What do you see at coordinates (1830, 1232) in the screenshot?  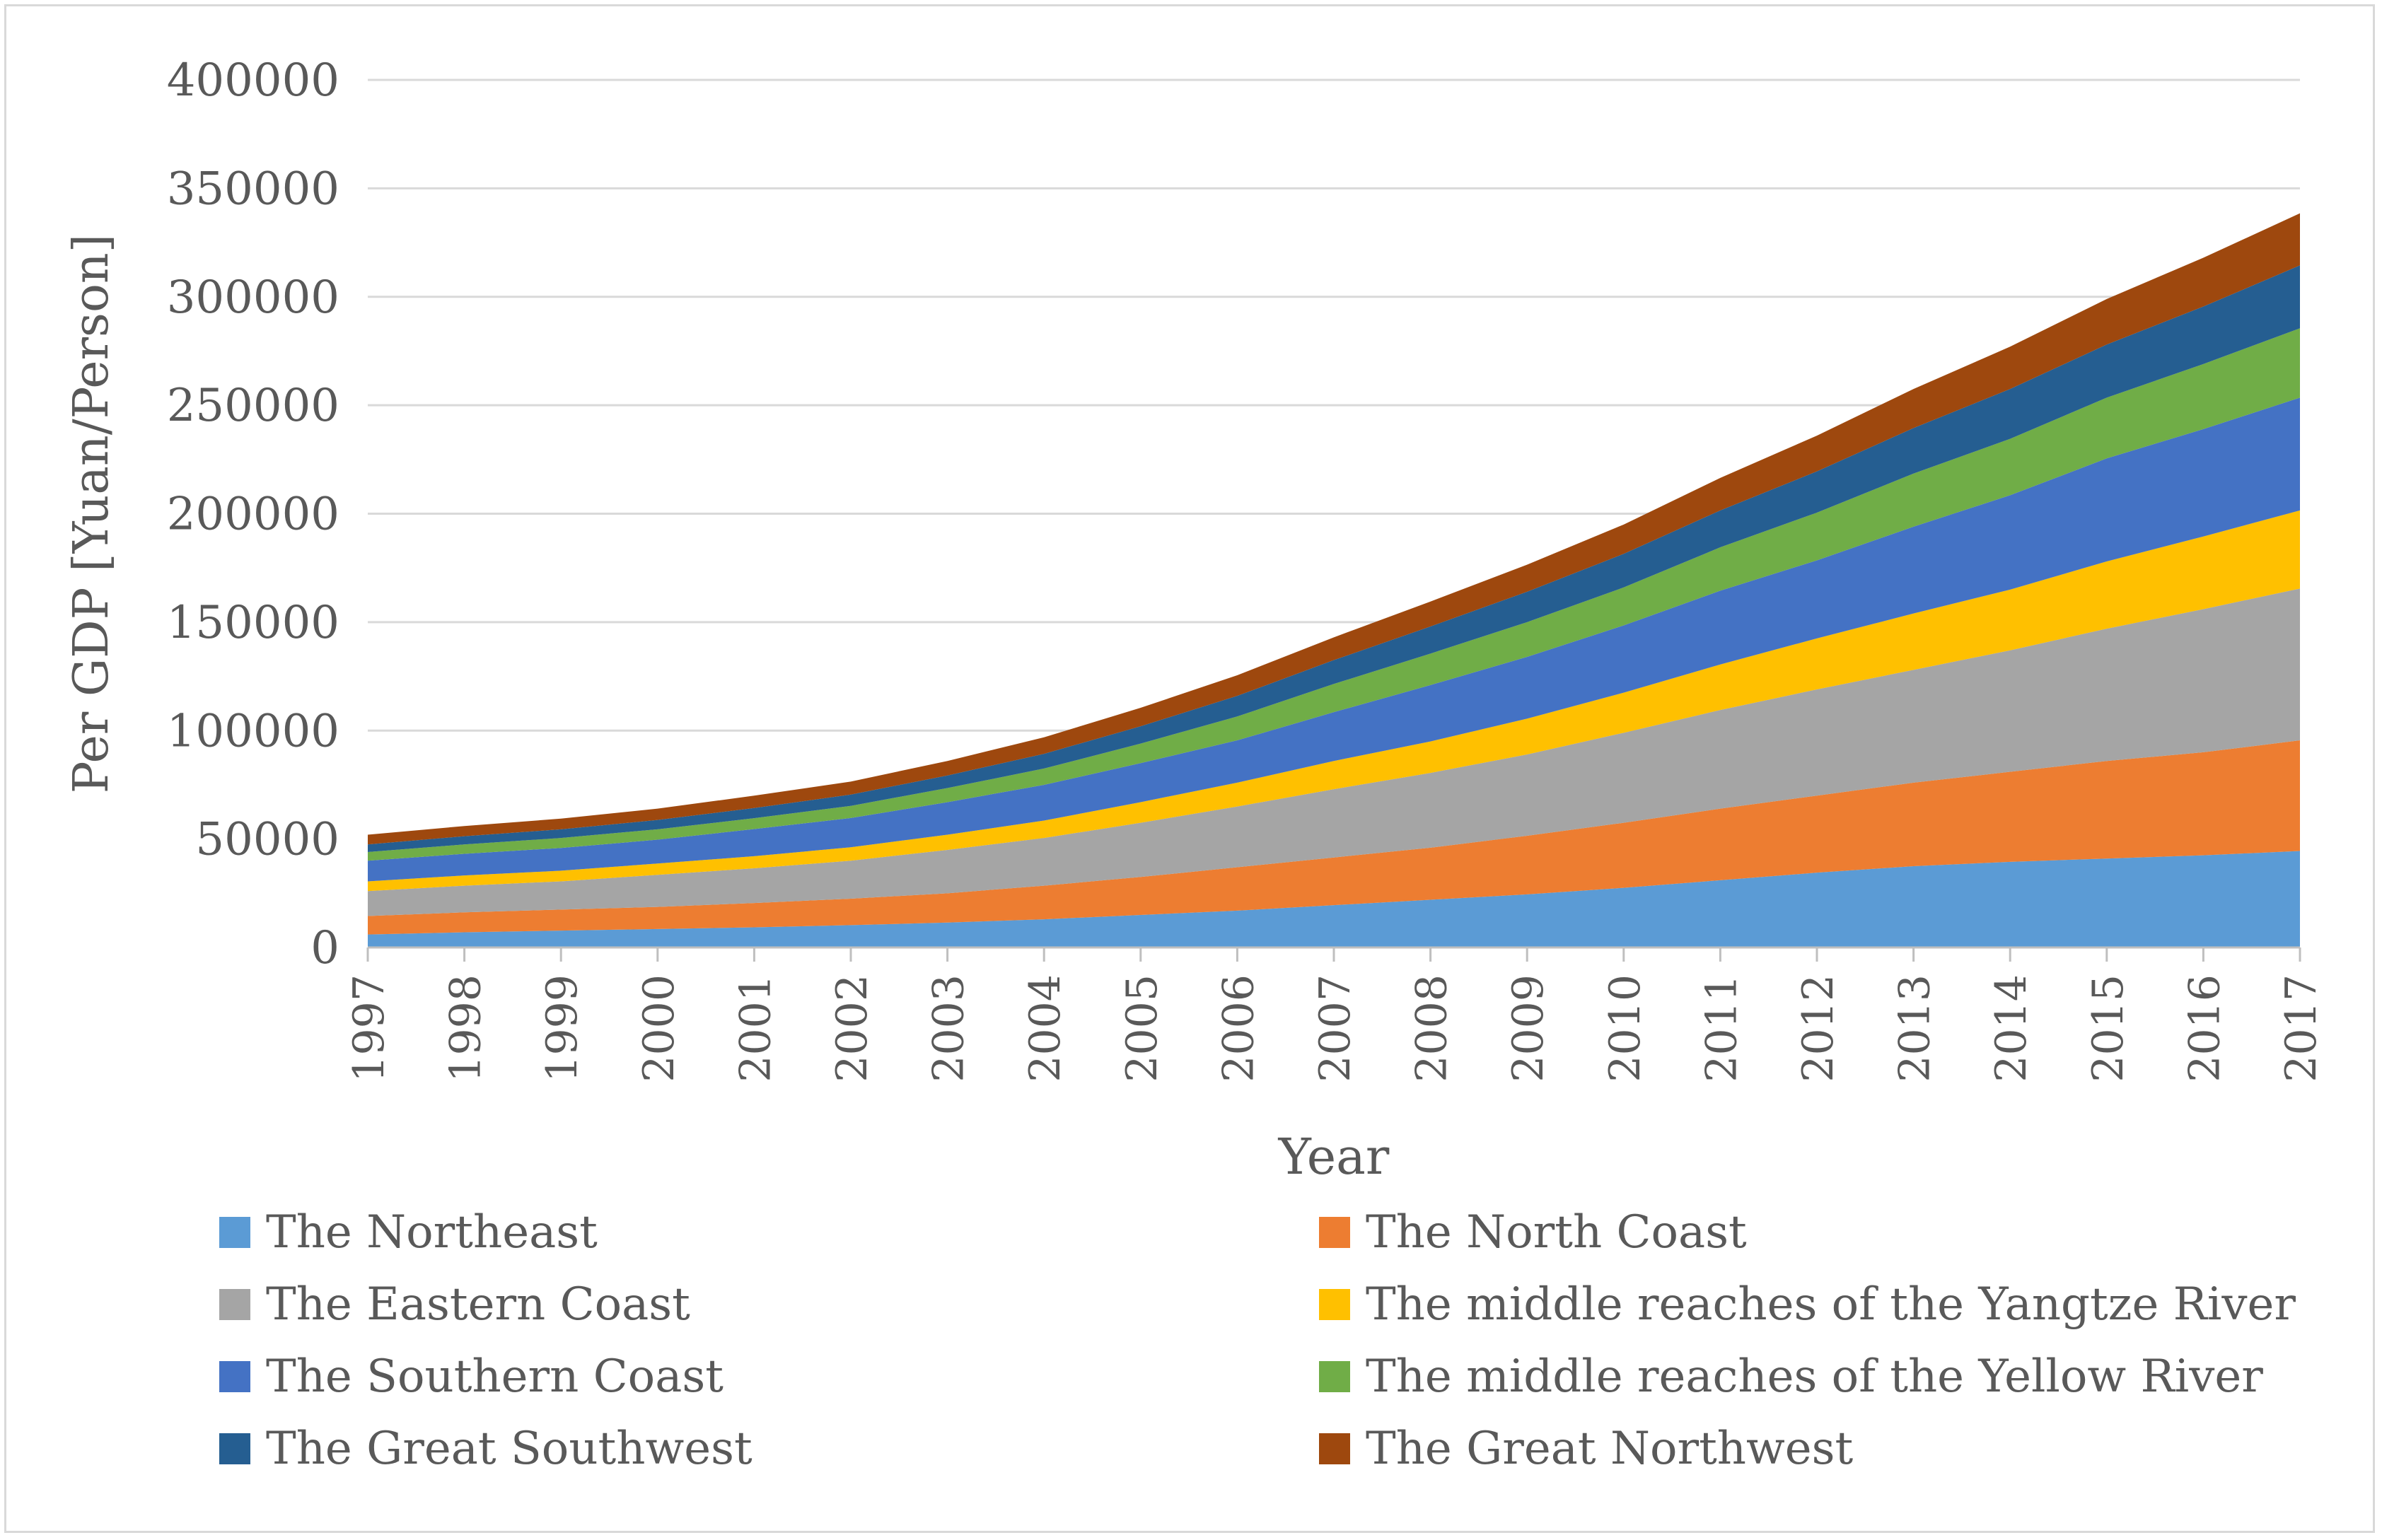 I see `legend-item: The North Coast` at bounding box center [1830, 1232].